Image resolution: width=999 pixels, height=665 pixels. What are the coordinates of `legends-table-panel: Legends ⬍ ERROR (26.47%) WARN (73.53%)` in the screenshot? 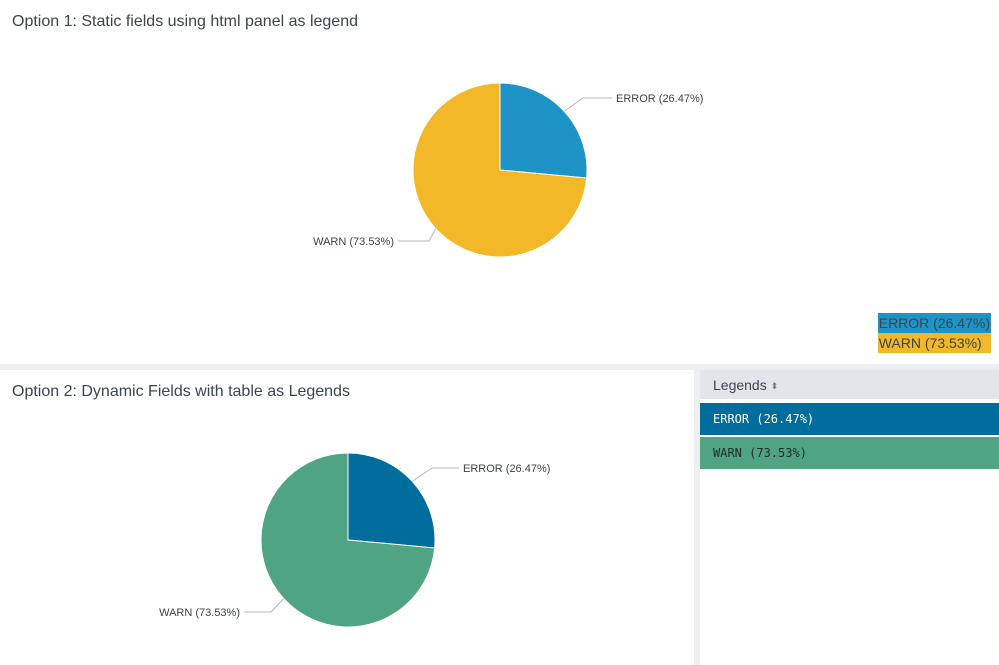 It's located at (849, 517).